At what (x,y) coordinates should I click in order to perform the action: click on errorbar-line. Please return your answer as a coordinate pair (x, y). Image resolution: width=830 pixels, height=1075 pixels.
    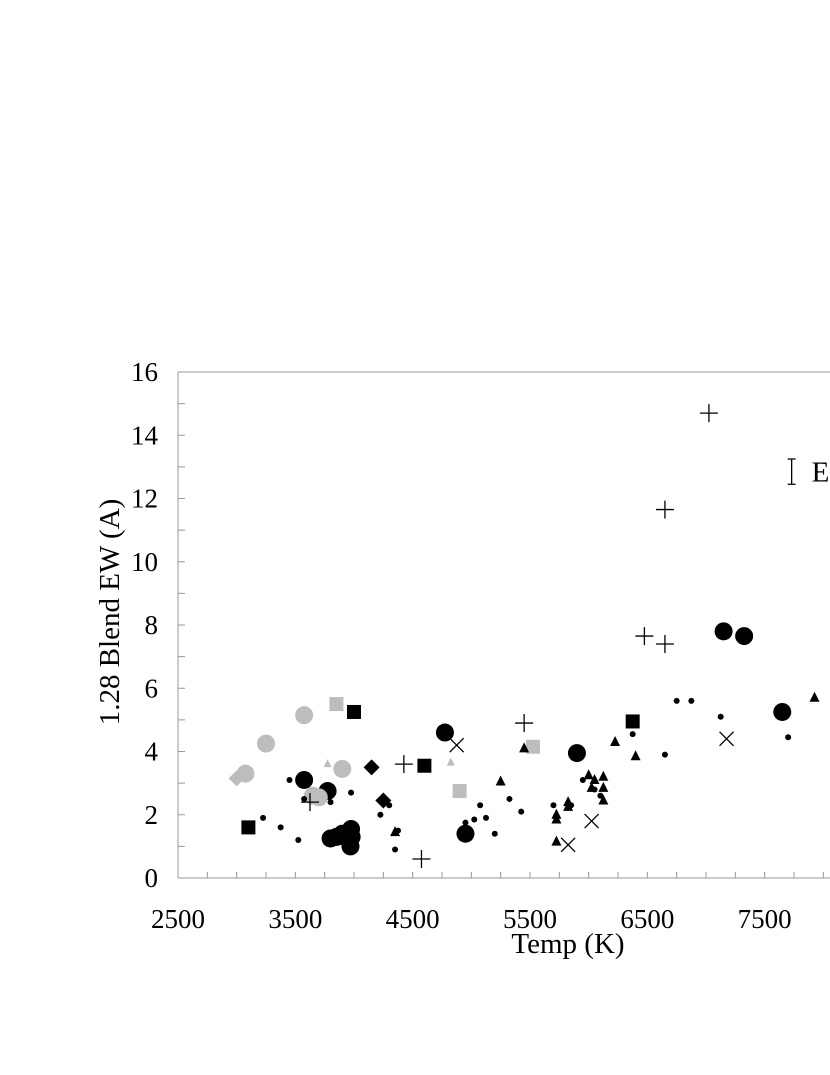
    Looking at the image, I should click on (791, 471).